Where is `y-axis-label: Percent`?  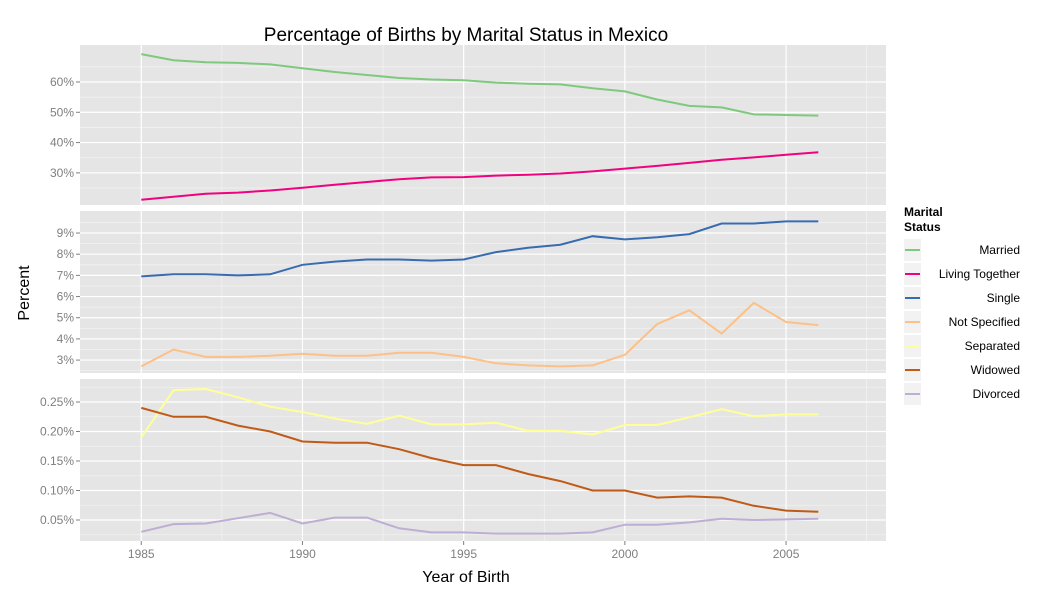
y-axis-label: Percent is located at coordinates (24, 293).